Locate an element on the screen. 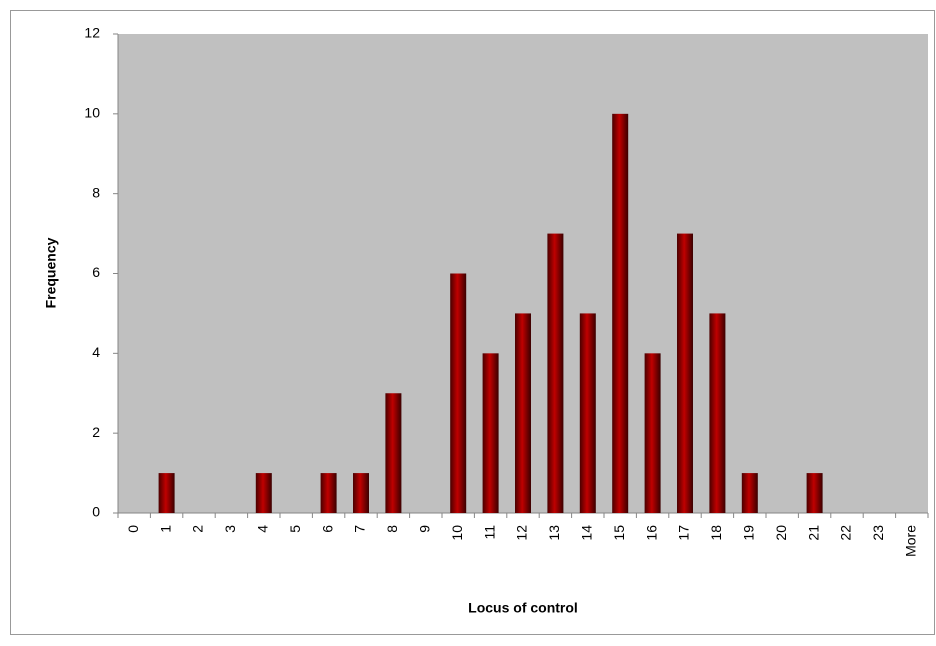 The width and height of the screenshot is (936, 646). x-tick-label: 16 is located at coordinates (651, 533).